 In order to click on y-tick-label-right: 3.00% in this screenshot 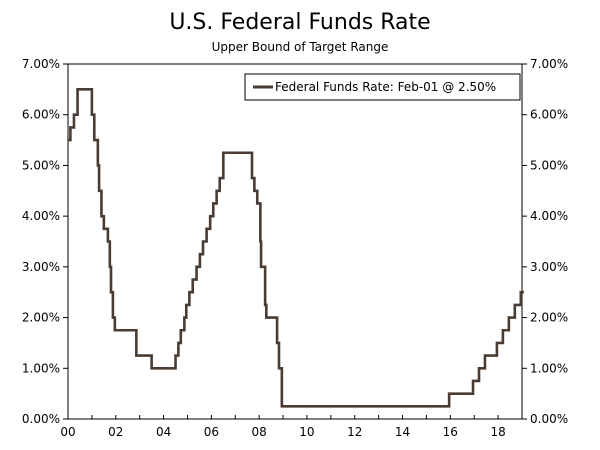, I will do `click(549, 267)`.